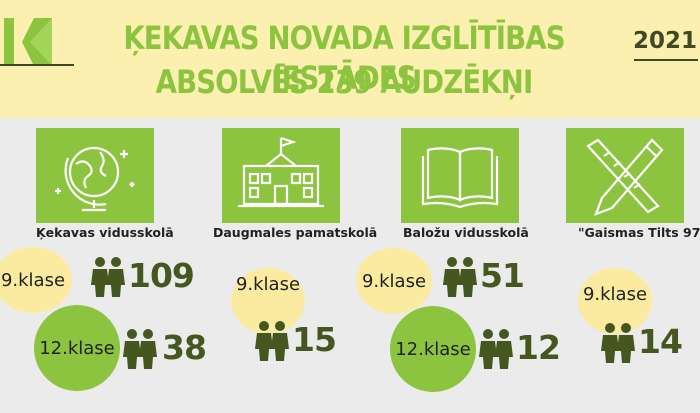 The width and height of the screenshot is (700, 413). Describe the element at coordinates (639, 232) in the screenshot. I see `school-name: "Gaismas Tilts 97"` at that location.